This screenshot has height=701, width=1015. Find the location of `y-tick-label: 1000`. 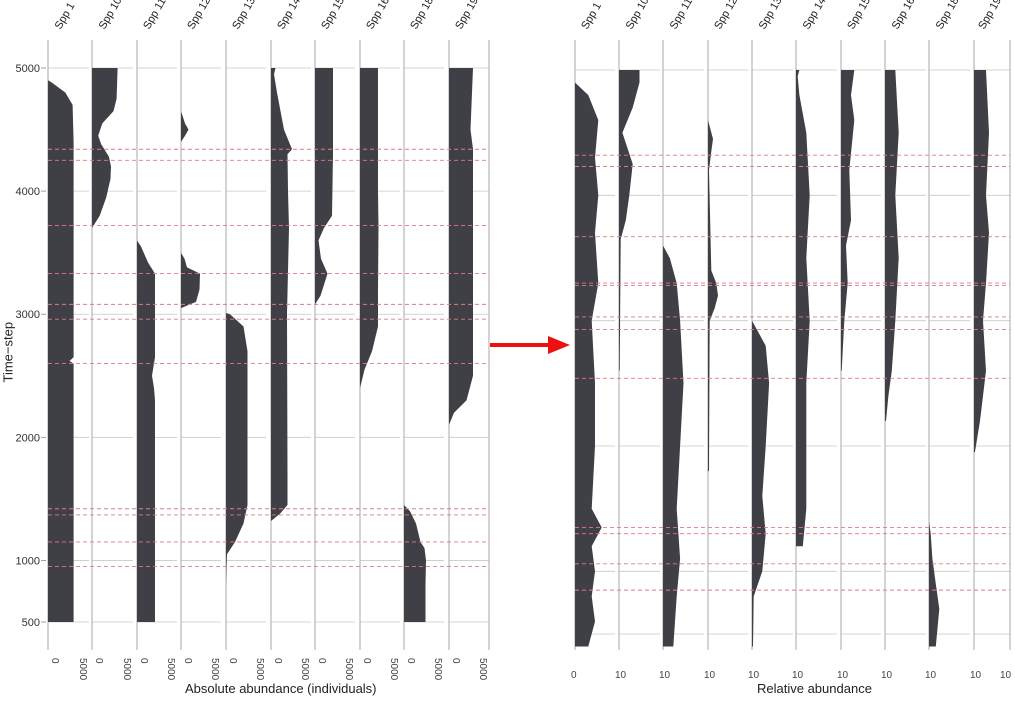

y-tick-label: 1000 is located at coordinates (28, 561).